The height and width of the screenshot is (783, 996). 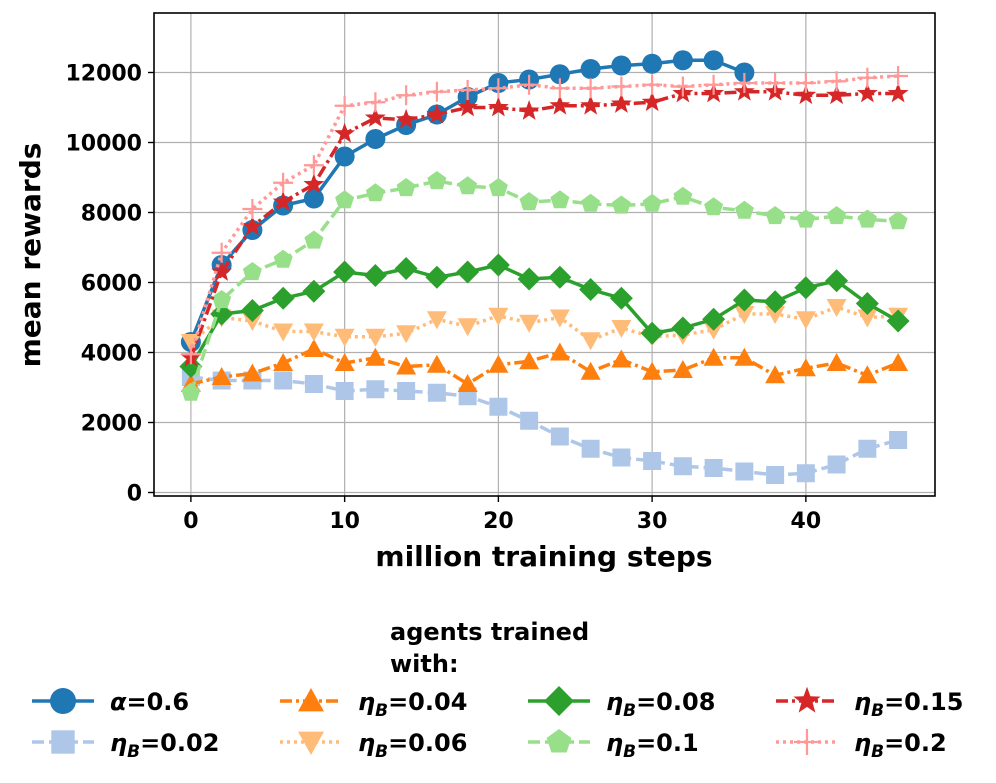 I want to click on legend-entry-5: ηB=0.1, so click(x=613, y=745).